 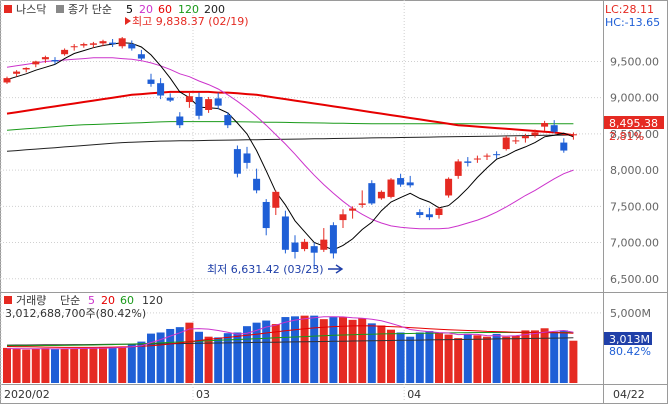 I want to click on vma60-line, so click(x=290, y=339).